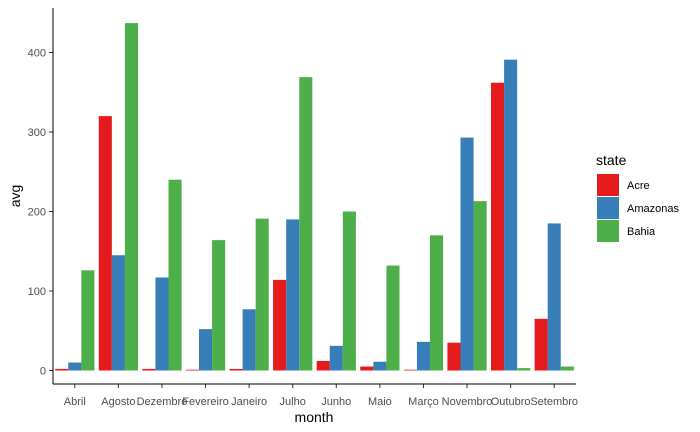  What do you see at coordinates (37, 133) in the screenshot?
I see `y-tick-label-300: 300` at bounding box center [37, 133].